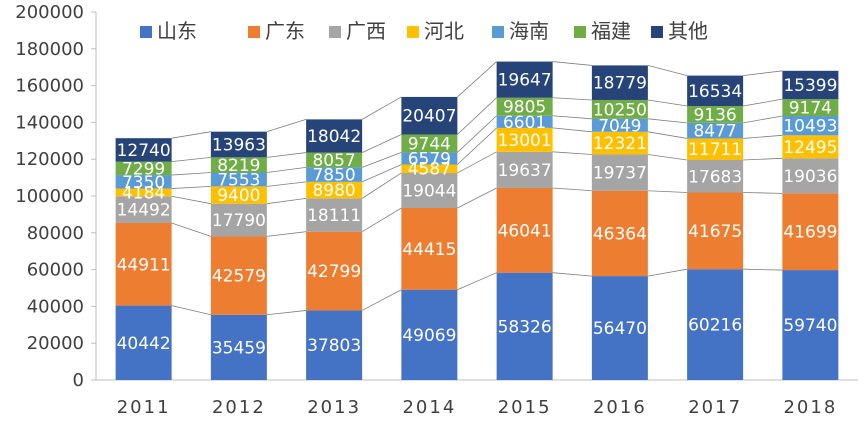  I want to click on data-label: 19044, so click(429, 191).